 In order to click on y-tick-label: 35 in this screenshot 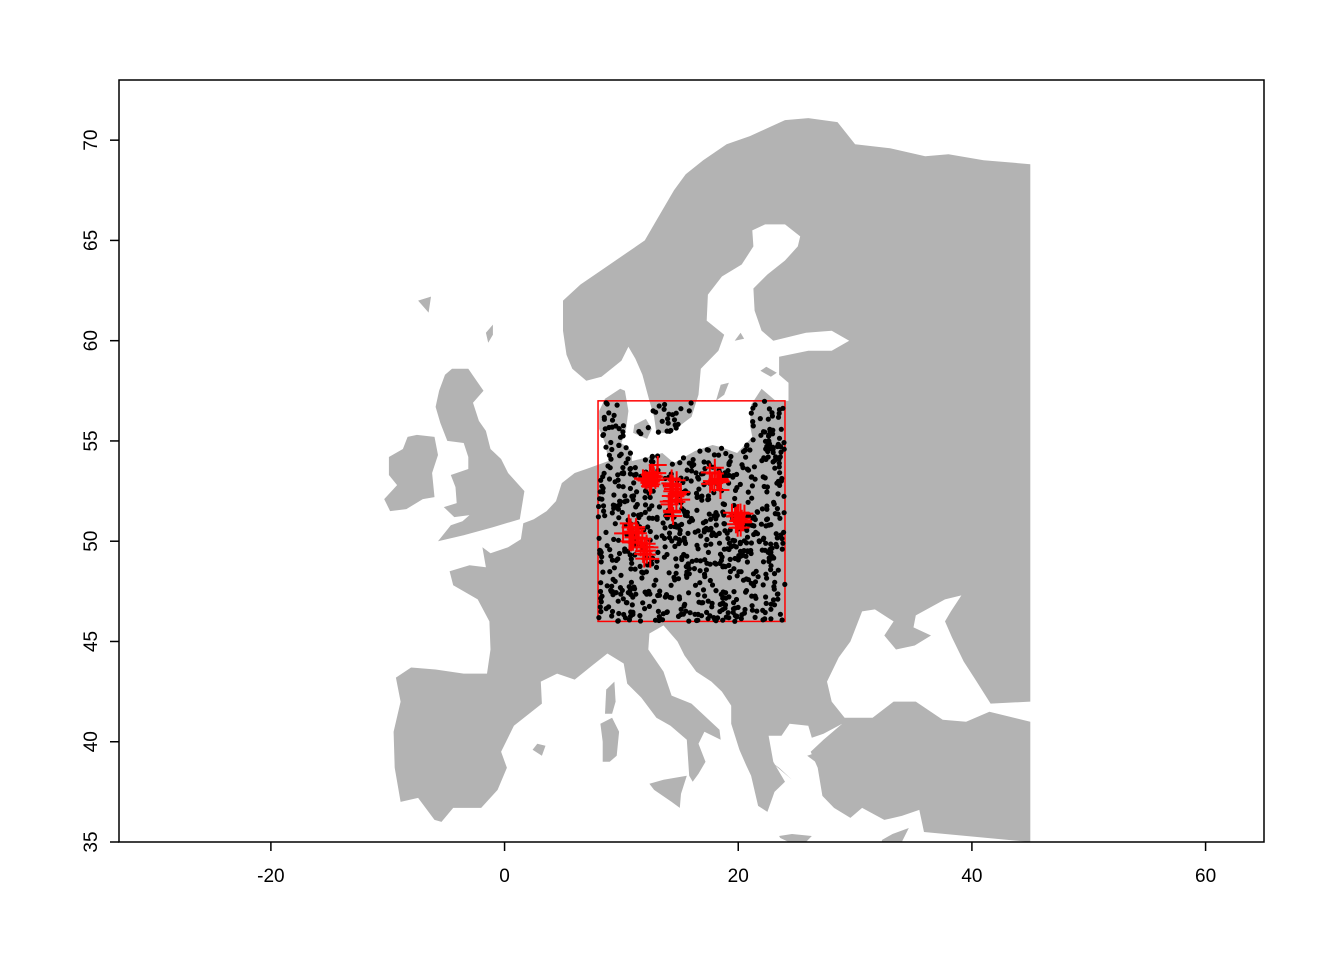, I will do `click(91, 841)`.